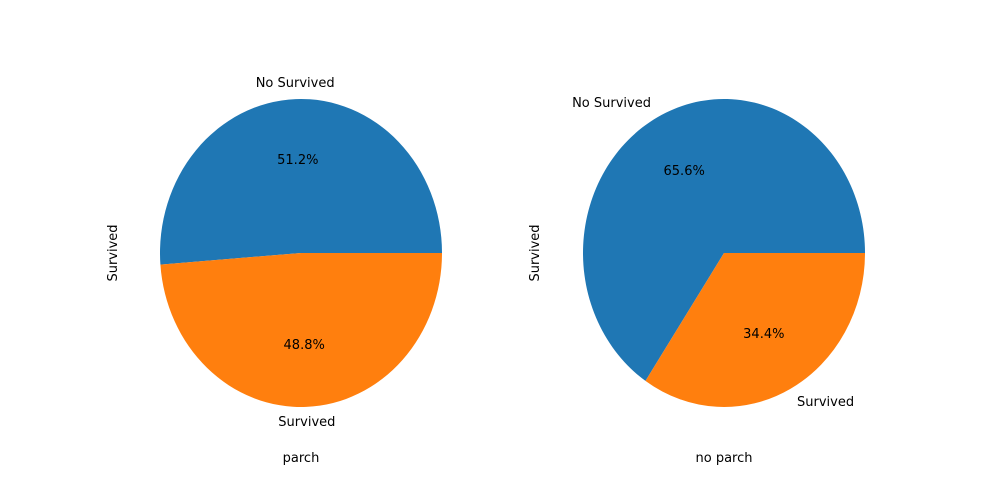 Image resolution: width=1000 pixels, height=500 pixels. What do you see at coordinates (297, 160) in the screenshot?
I see `pie-percent-label: 51.2%` at bounding box center [297, 160].